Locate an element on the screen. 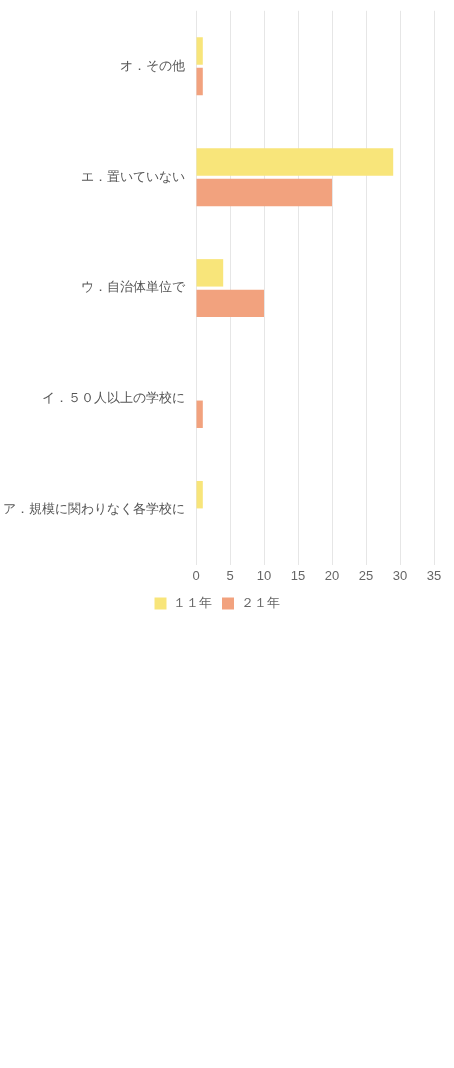 The image size is (454, 1068). x-tick-label: 0 is located at coordinates (196, 575).